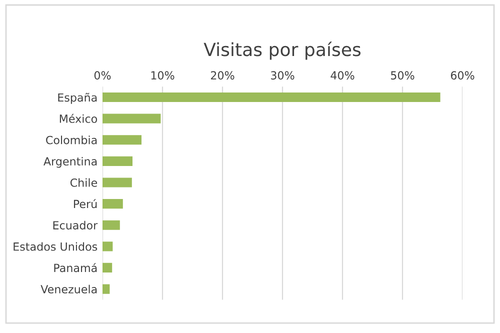 This screenshot has width=500, height=333. Describe the element at coordinates (75, 267) in the screenshot. I see `y-tick-label: Panamá` at that location.